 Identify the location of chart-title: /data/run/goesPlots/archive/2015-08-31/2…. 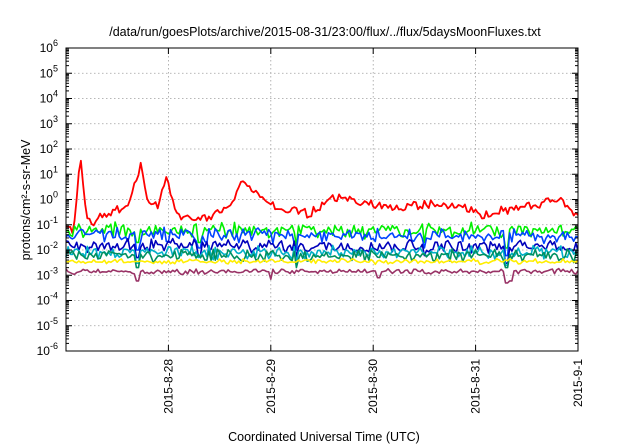
(325, 32).